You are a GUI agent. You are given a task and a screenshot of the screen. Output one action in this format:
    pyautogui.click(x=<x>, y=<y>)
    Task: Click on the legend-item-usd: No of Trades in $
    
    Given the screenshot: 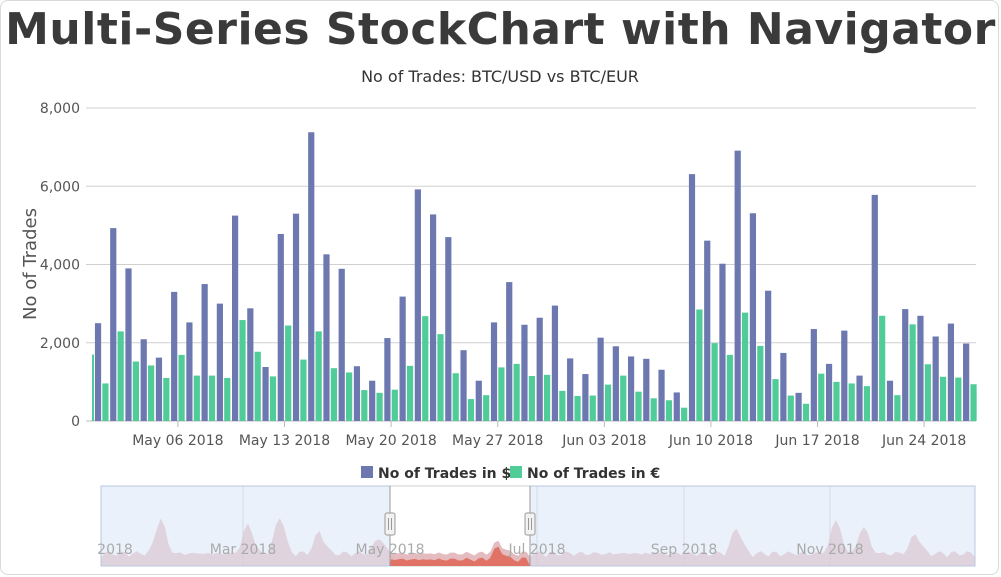 What is the action you would take?
    pyautogui.click(x=436, y=474)
    